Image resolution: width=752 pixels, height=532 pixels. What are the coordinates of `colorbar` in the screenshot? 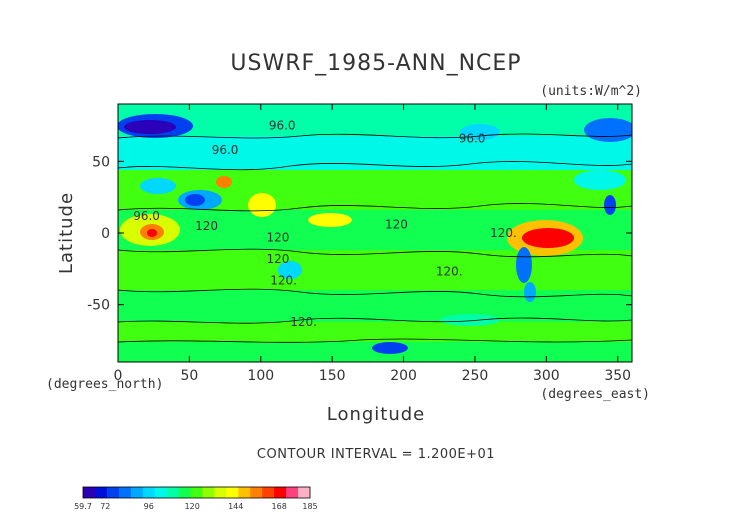 It's located at (196, 492).